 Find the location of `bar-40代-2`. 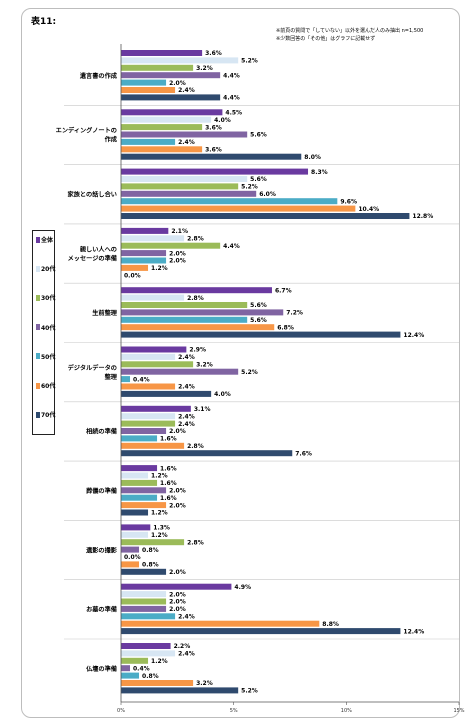

bar-40代-2 is located at coordinates (184, 134).